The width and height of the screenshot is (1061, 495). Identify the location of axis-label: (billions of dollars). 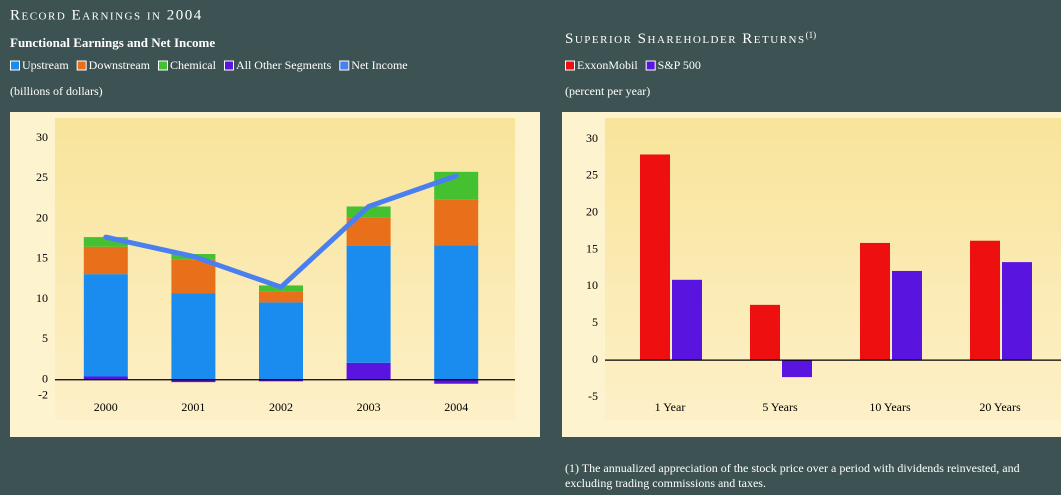
(56, 91).